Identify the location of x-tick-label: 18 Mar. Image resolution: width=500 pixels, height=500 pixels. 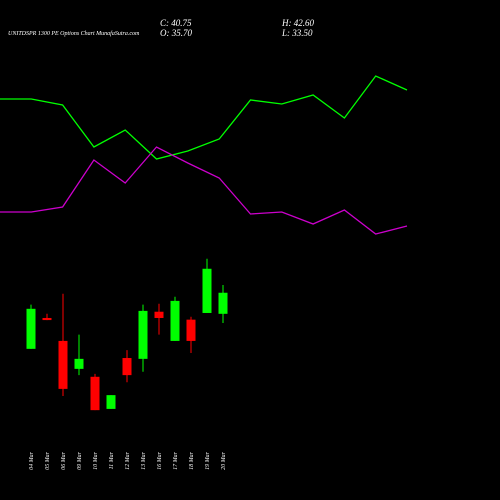
(192, 460).